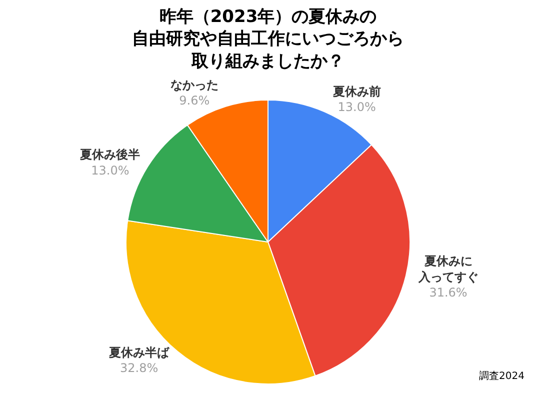 This screenshot has width=536, height=402. I want to click on data-label: 31.6%, so click(448, 292).